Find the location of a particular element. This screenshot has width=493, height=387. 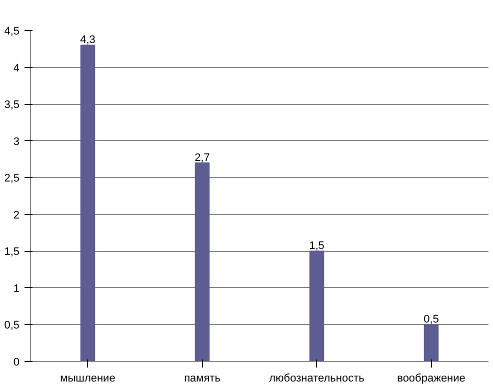

y-tick-label: 1,5 is located at coordinates (12, 252).